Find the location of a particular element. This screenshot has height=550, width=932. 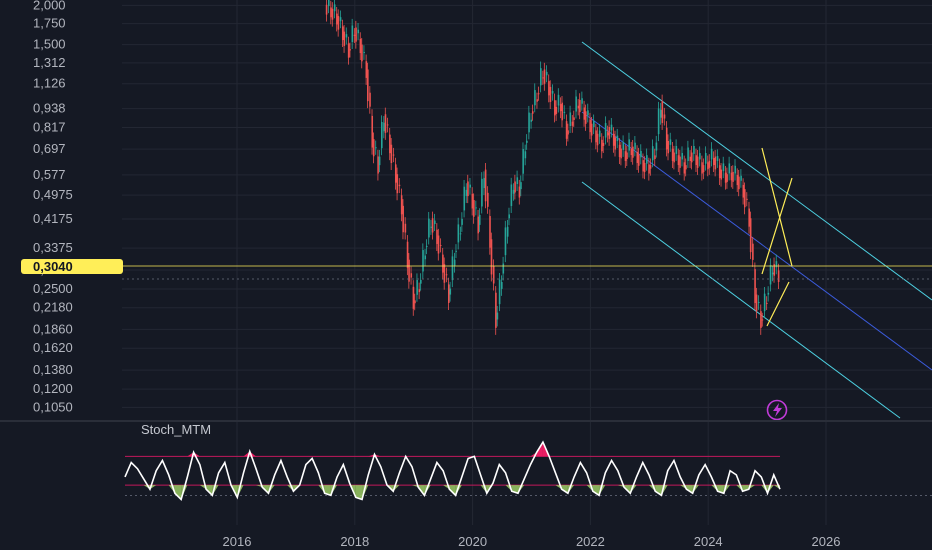

time-tick-label: 2022 is located at coordinates (590, 541).